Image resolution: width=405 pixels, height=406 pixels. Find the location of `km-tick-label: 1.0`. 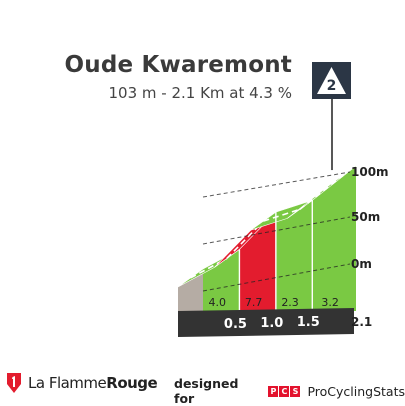

km-tick-label: 1.0 is located at coordinates (271, 323).